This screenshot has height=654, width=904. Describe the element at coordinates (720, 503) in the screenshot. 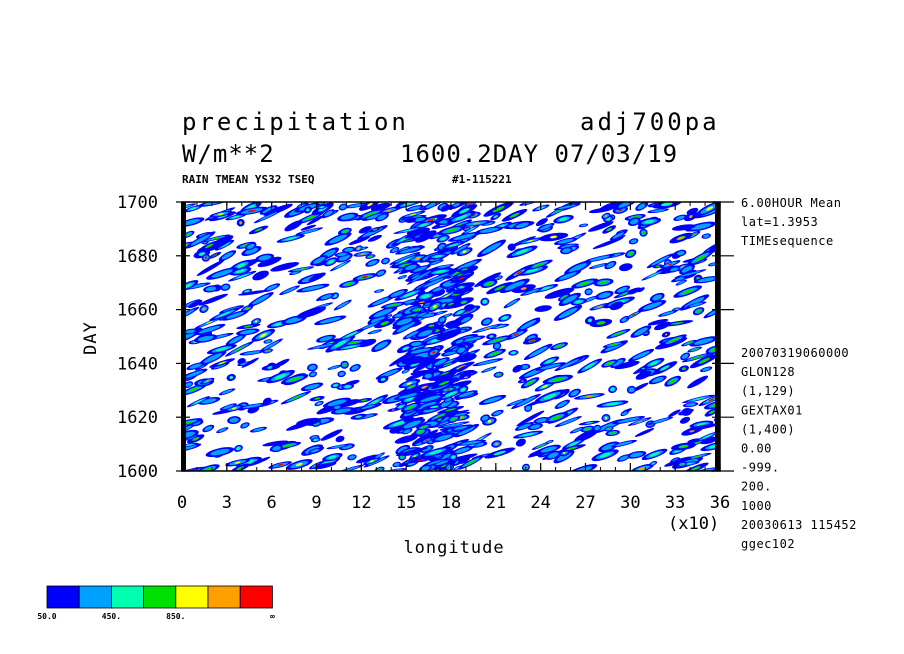

I see `x-tick-label: 36` at that location.